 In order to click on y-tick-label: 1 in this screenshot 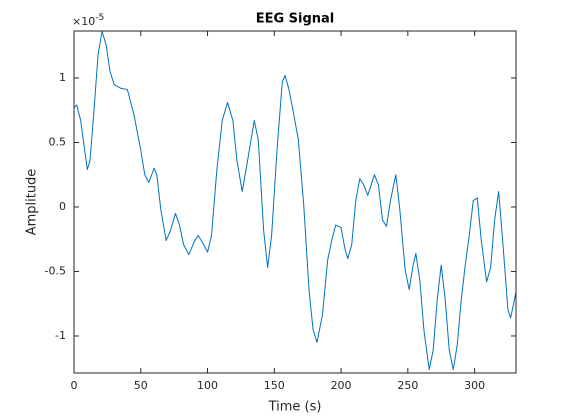, I will do `click(62, 77)`.